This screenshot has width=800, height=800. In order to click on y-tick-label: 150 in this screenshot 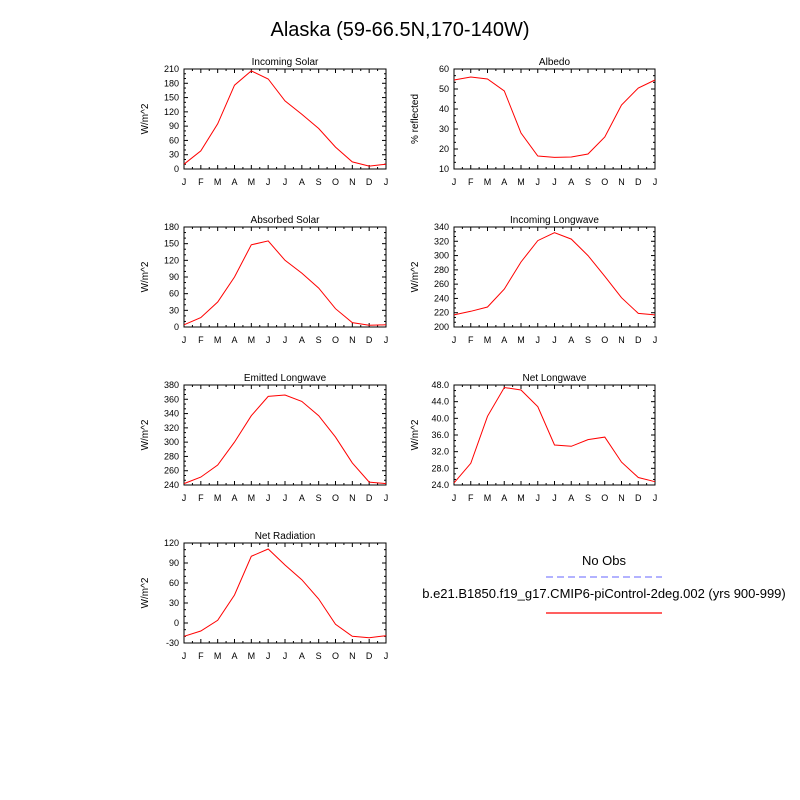, I will do `click(171, 98)`.